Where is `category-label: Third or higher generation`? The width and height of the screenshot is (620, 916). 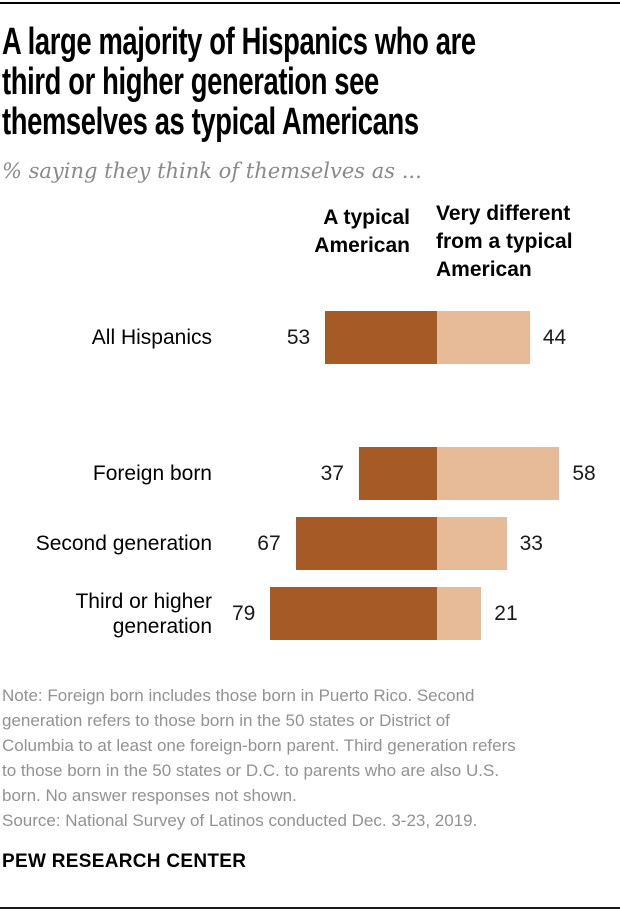
category-label: Third or higher generation is located at coordinates (143, 613).